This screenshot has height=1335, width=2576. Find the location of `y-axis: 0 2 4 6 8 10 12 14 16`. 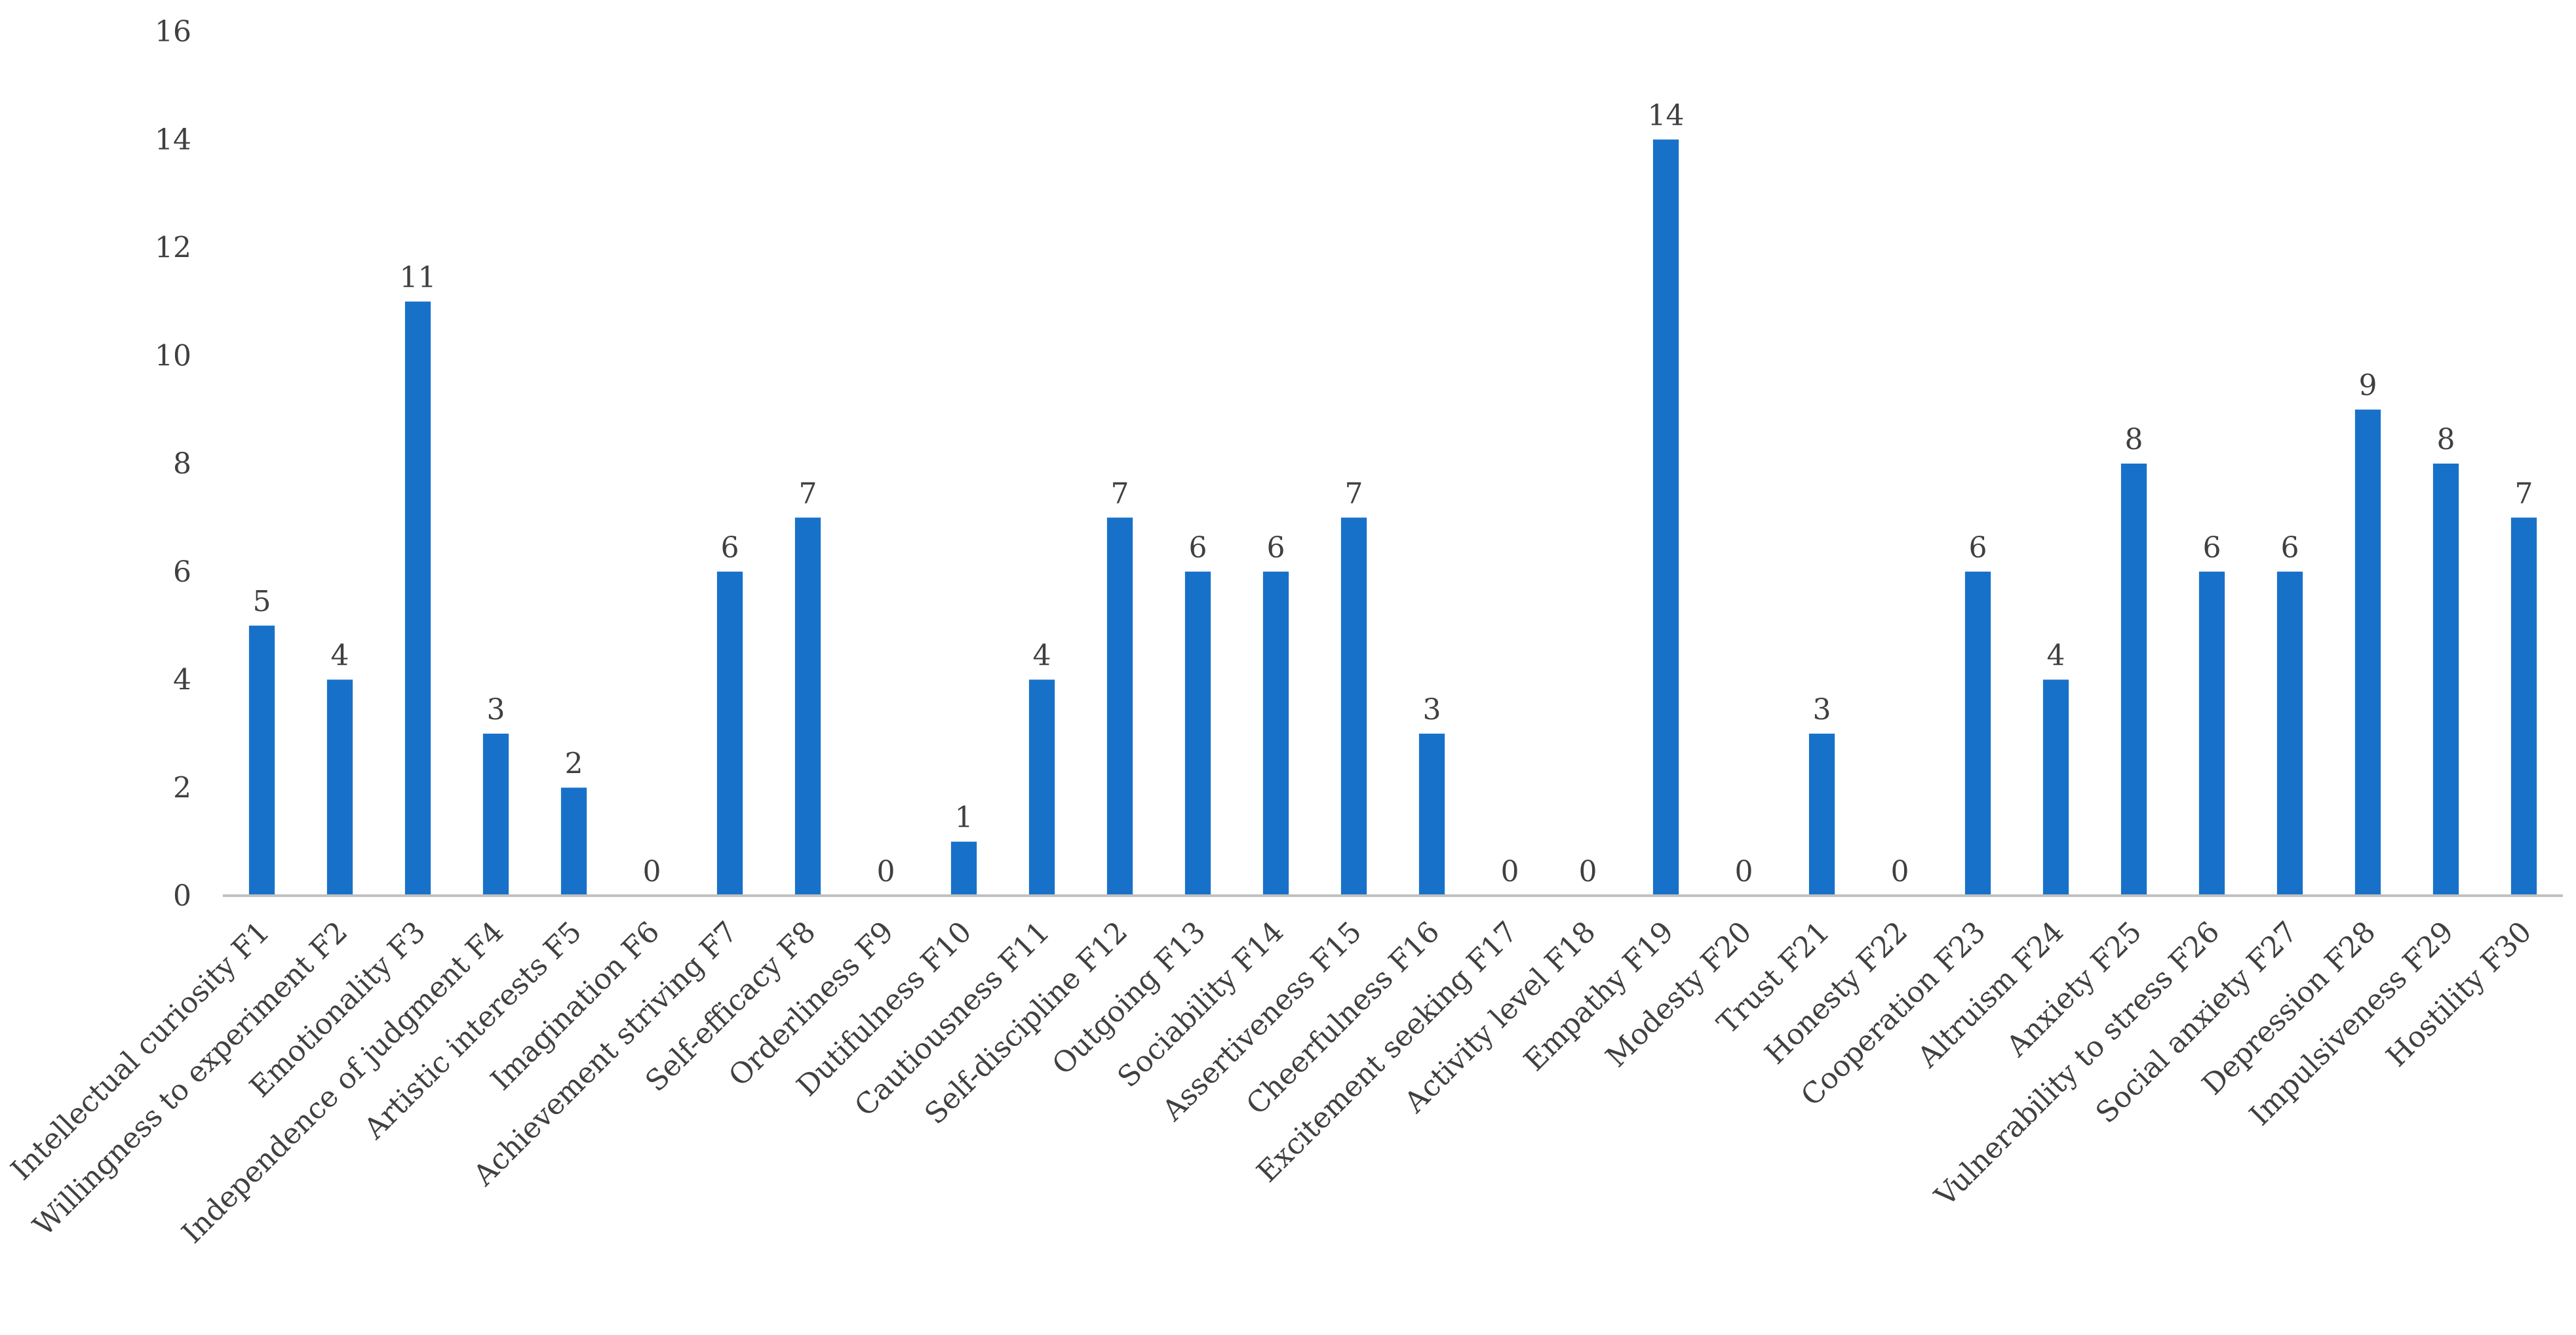

y-axis: 0 2 4 6 8 10 12 14 16 is located at coordinates (173, 464).